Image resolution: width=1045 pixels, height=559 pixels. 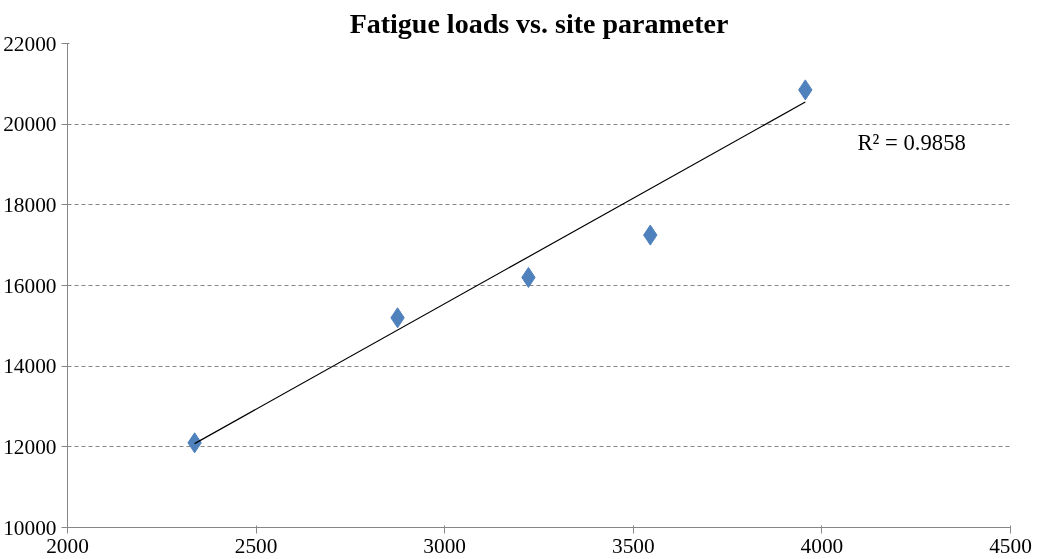 What do you see at coordinates (445, 545) in the screenshot?
I see `x-tick-label: 3000` at bounding box center [445, 545].